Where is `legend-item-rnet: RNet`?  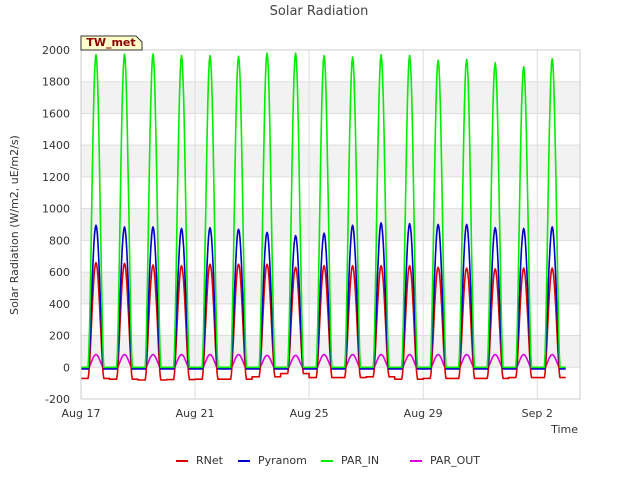 legend-item-rnet: RNet is located at coordinates (200, 460).